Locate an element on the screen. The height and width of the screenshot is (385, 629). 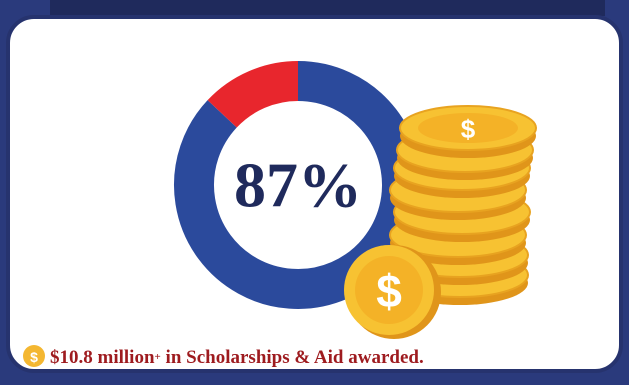
big-coin-inner is located at coordinates (389, 290).